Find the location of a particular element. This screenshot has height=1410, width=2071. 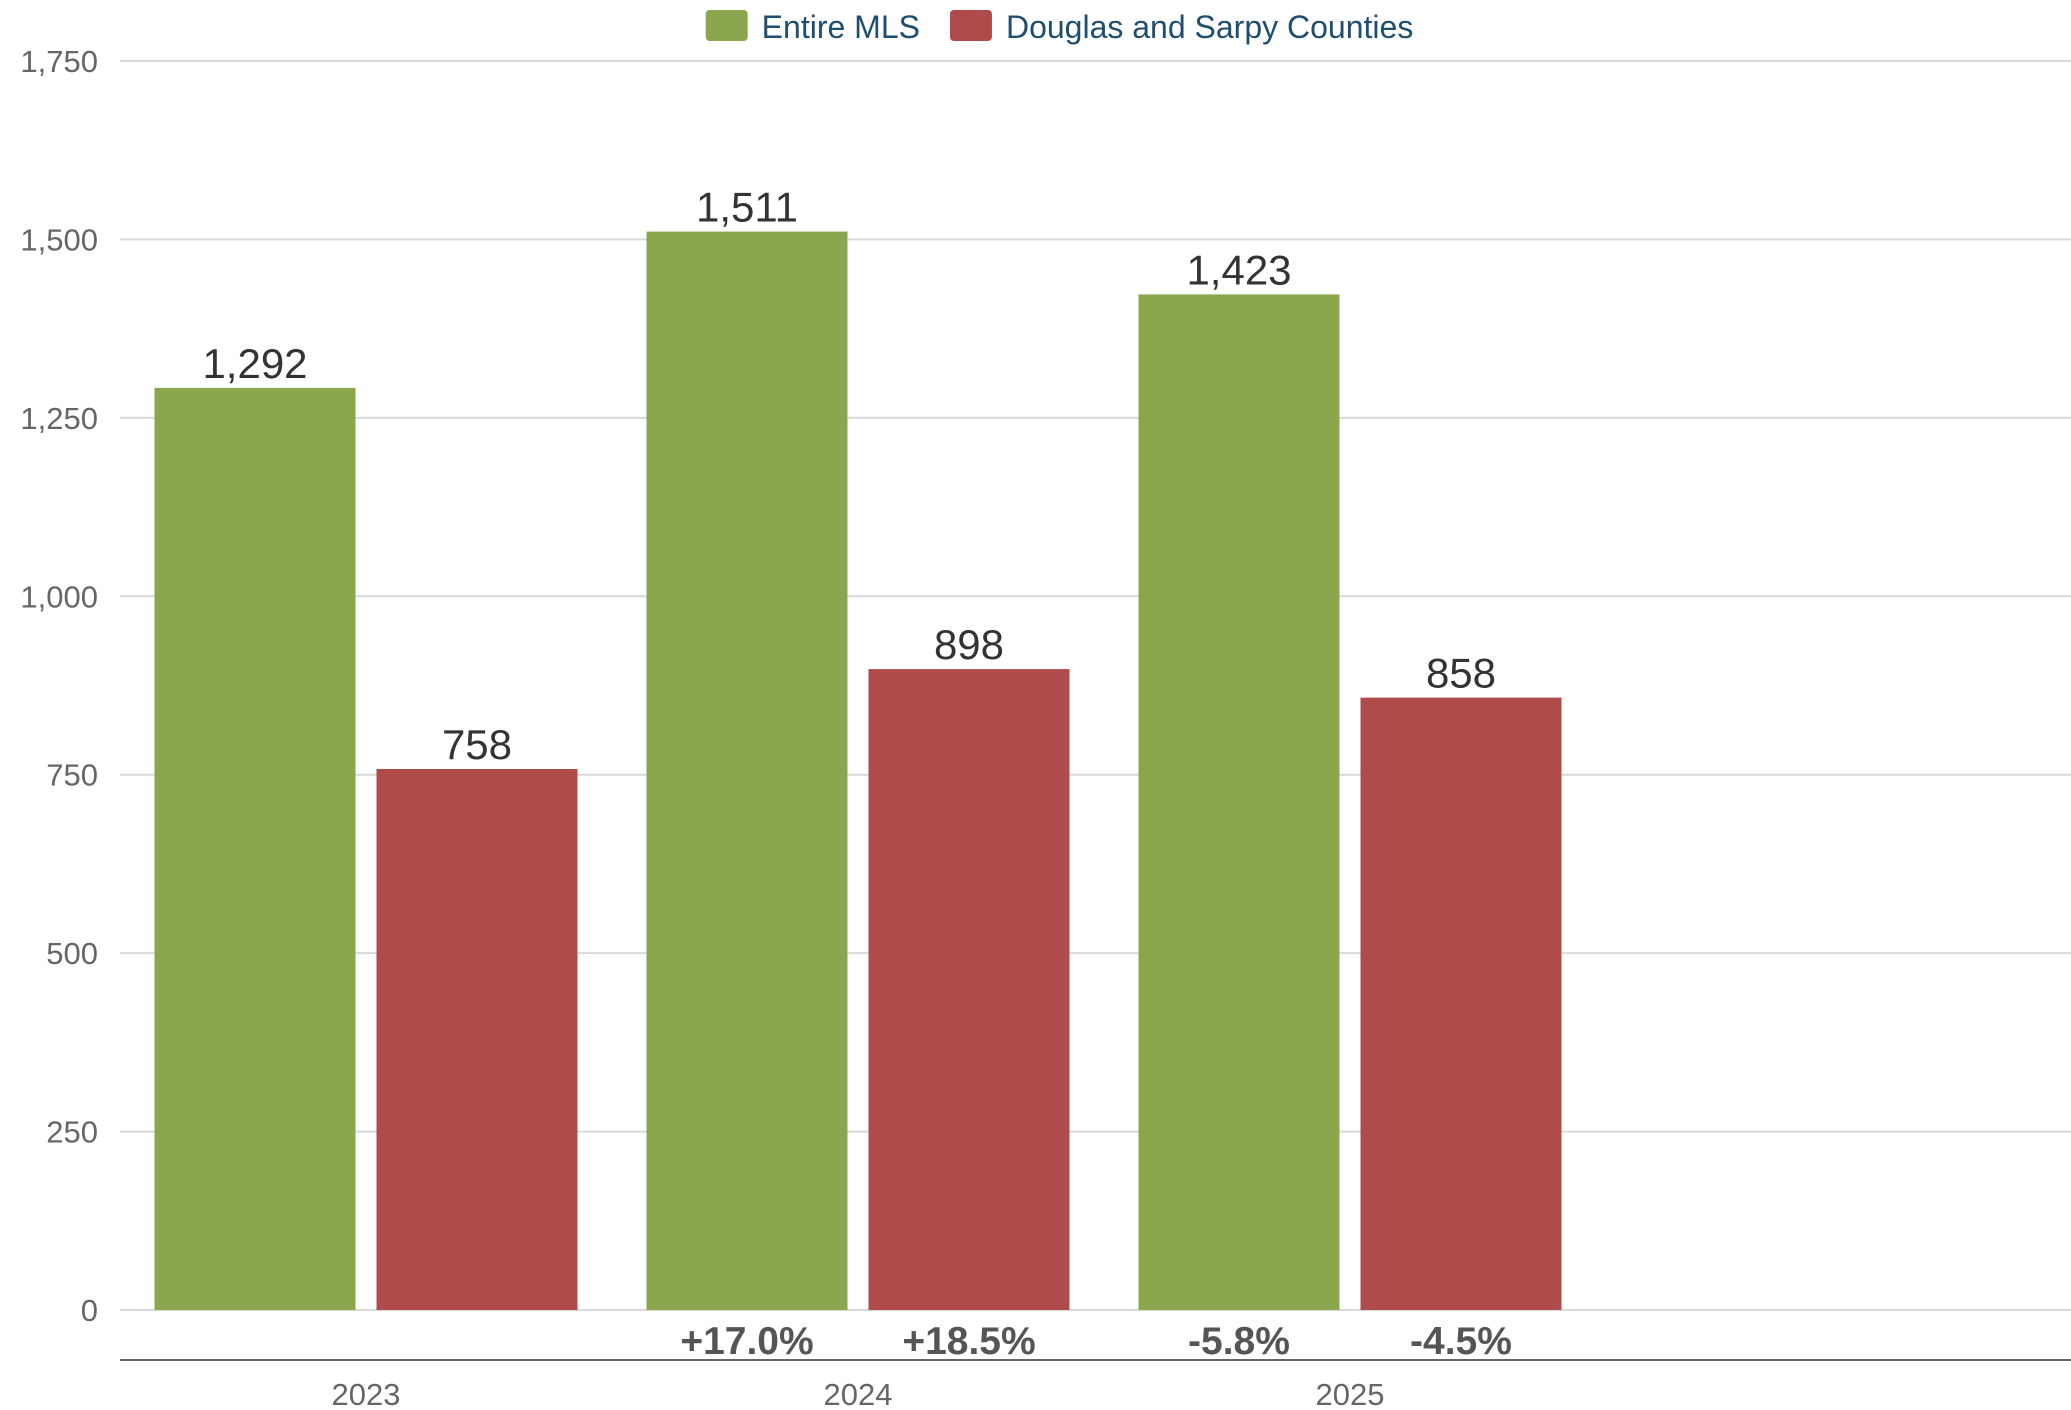

change-label: +17.0% is located at coordinates (746, 1341).